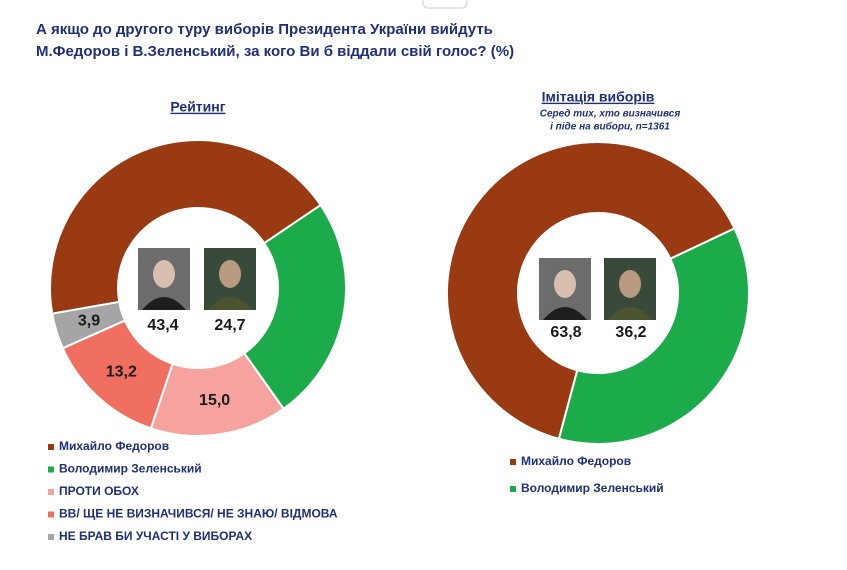 The height and width of the screenshot is (570, 847). Describe the element at coordinates (565, 332) in the screenshot. I see `value-label: 63,8` at that location.